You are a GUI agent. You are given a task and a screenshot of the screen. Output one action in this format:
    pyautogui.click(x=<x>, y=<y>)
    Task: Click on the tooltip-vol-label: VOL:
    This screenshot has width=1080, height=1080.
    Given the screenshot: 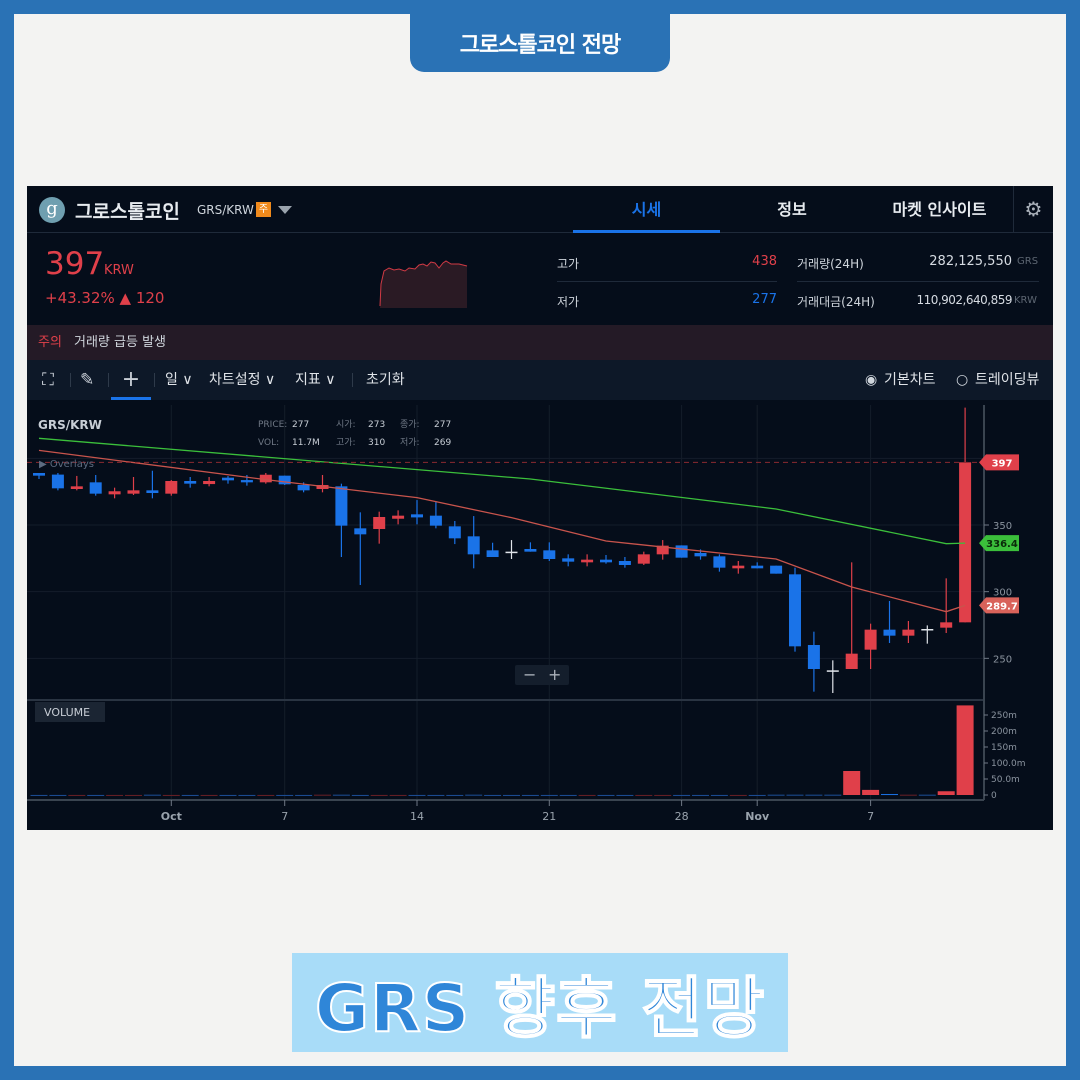 What is the action you would take?
    pyautogui.click(x=268, y=443)
    